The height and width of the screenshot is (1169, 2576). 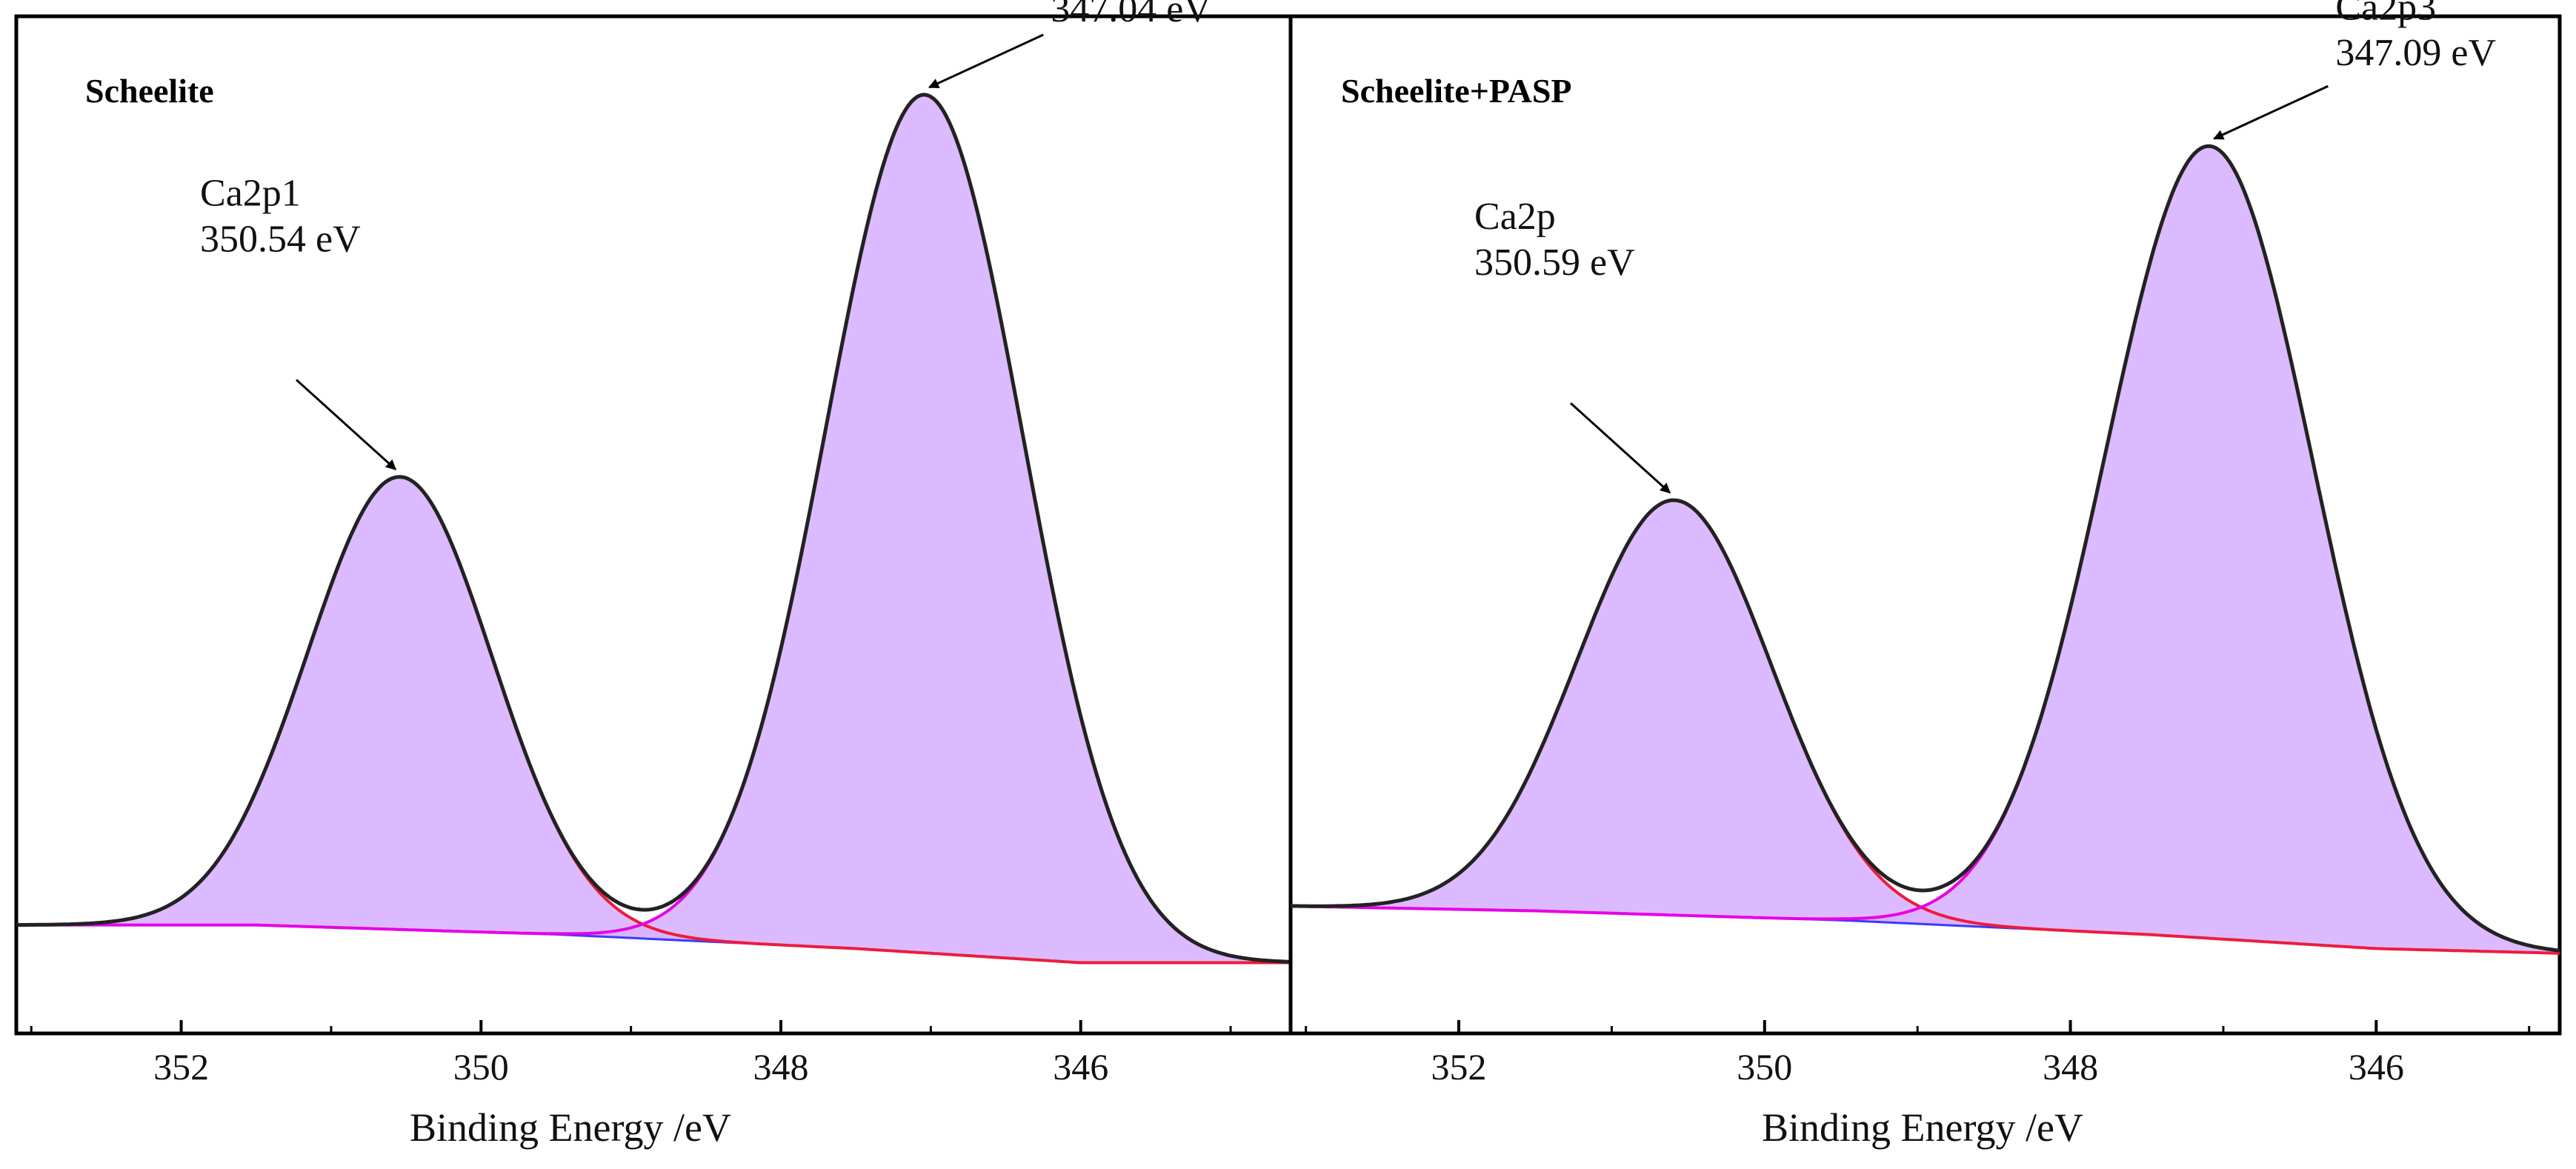 What do you see at coordinates (570, 1127) in the screenshot?
I see `x-axis-title-left: Binding Energy /eV` at bounding box center [570, 1127].